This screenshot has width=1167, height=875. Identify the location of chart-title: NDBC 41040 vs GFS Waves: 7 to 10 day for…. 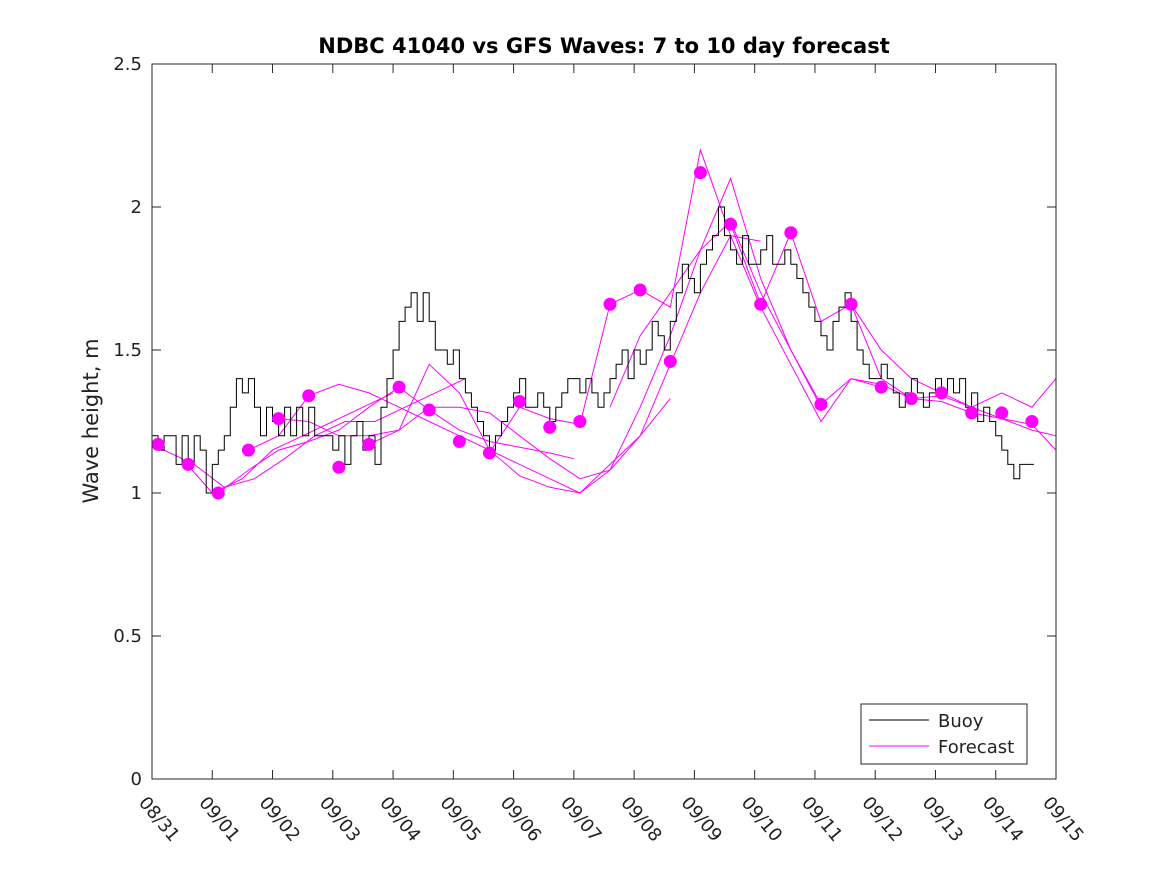
(603, 46).